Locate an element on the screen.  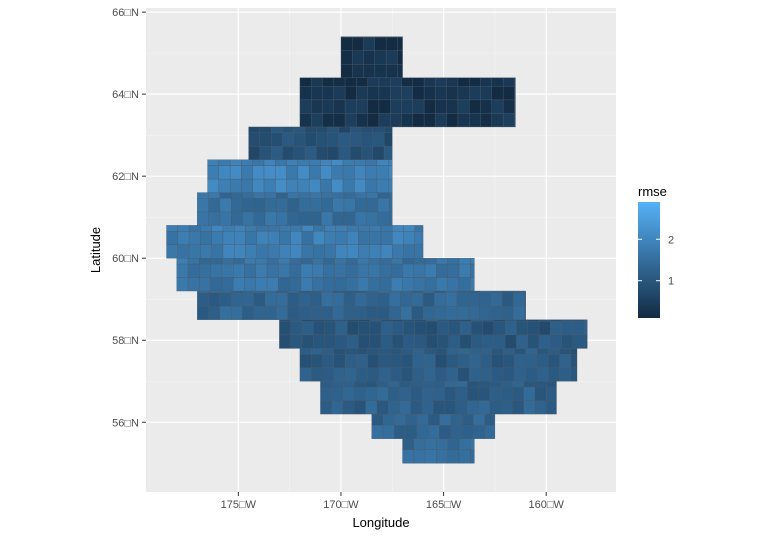
y-tick-label: 64□N is located at coordinates (125, 95).